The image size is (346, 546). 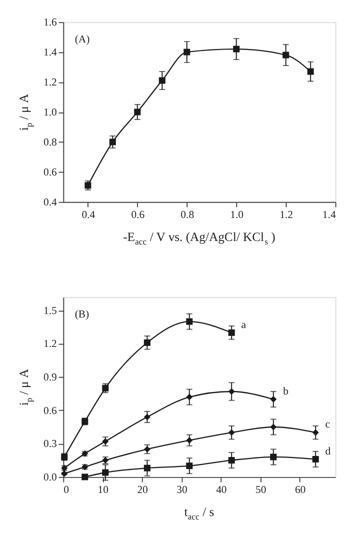 I want to click on x-tick-label: 40, so click(x=221, y=490).